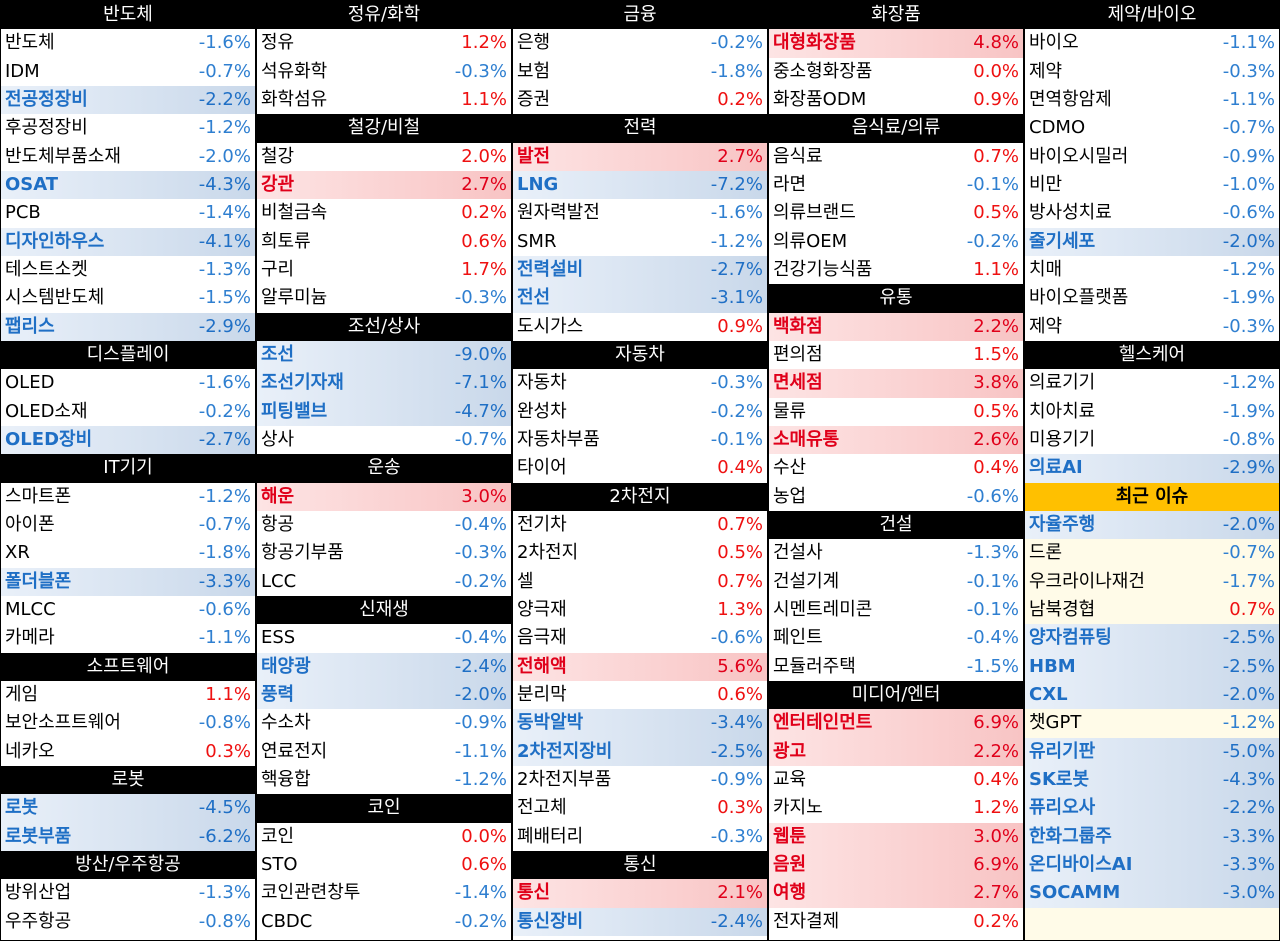  I want to click on sector-row: 상사 -0.7%, so click(384, 440).